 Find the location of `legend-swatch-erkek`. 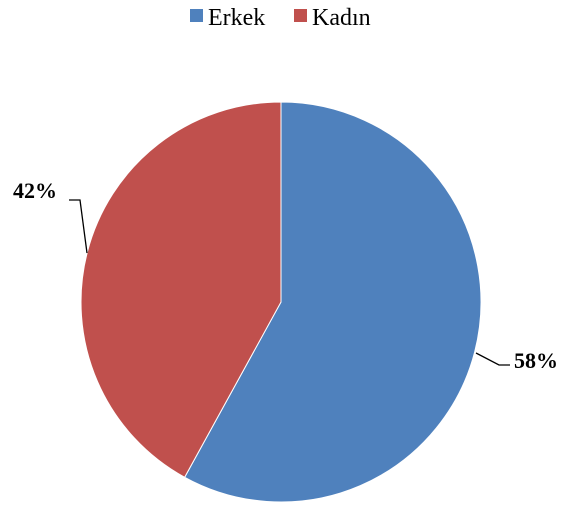

legend-swatch-erkek is located at coordinates (196, 15).